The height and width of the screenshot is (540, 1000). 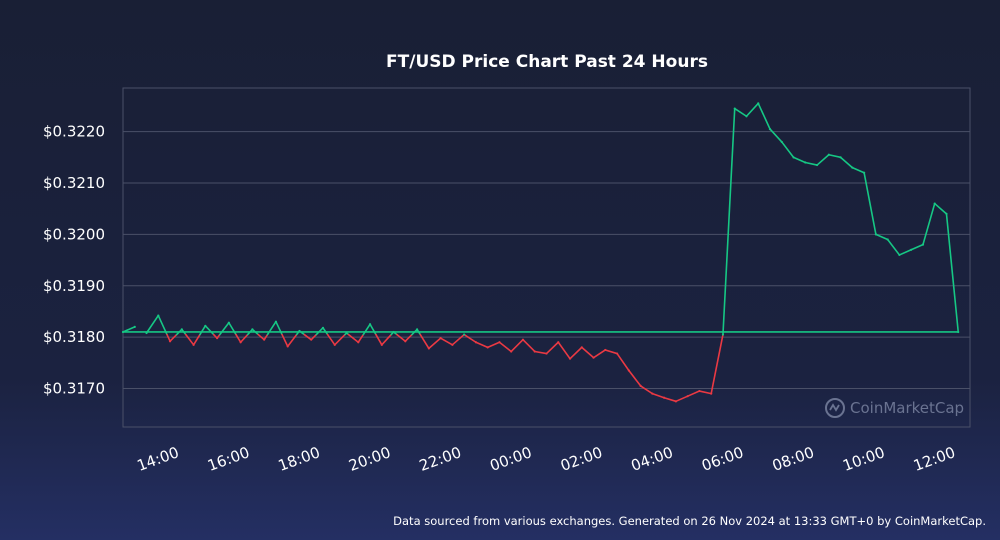 What do you see at coordinates (934, 459) in the screenshot?
I see `x-tick-label: 12:00` at bounding box center [934, 459].